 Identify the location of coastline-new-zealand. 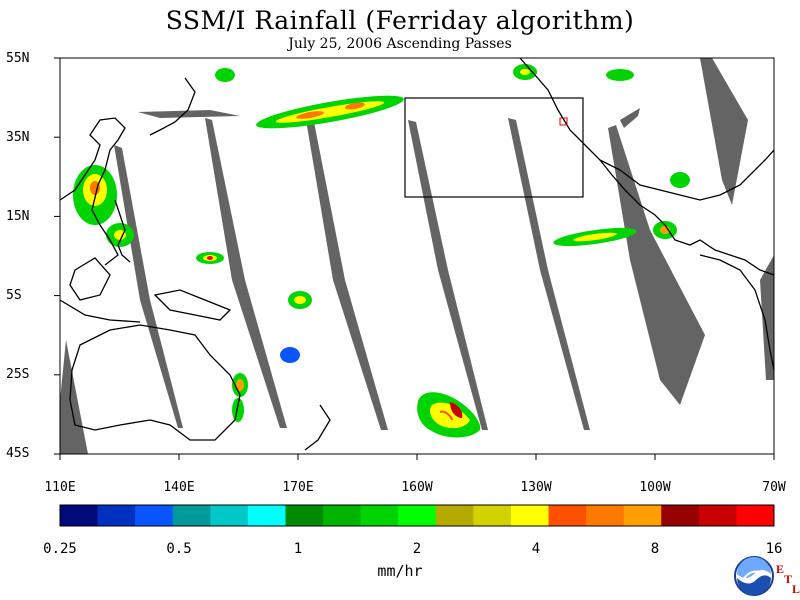
(317, 427).